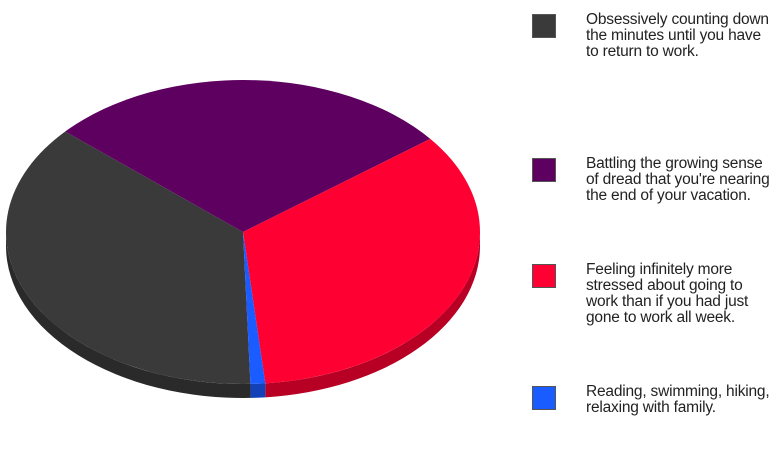 Image resolution: width=778 pixels, height=457 pixels. What do you see at coordinates (544, 398) in the screenshot?
I see `legend-swatch-relaxing` at bounding box center [544, 398].